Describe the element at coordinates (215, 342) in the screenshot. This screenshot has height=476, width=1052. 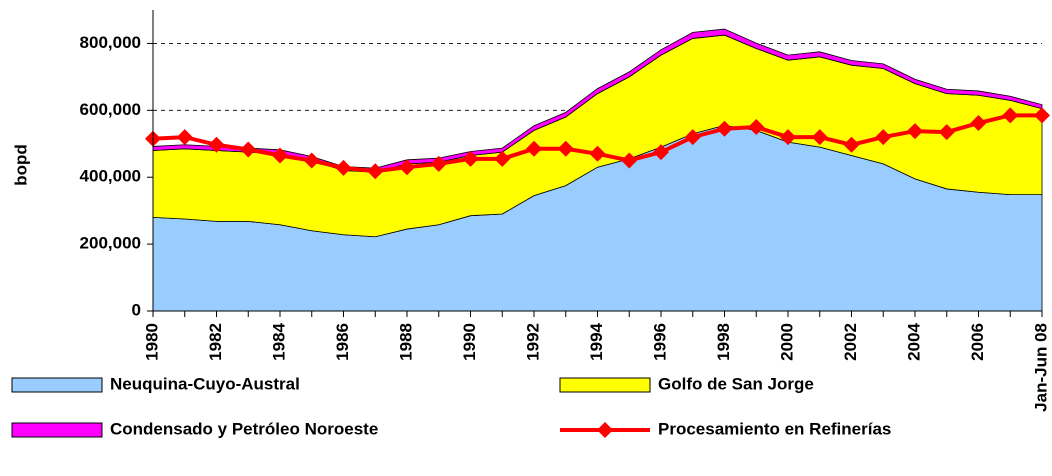
I see `x-tick-label: 1982` at that location.